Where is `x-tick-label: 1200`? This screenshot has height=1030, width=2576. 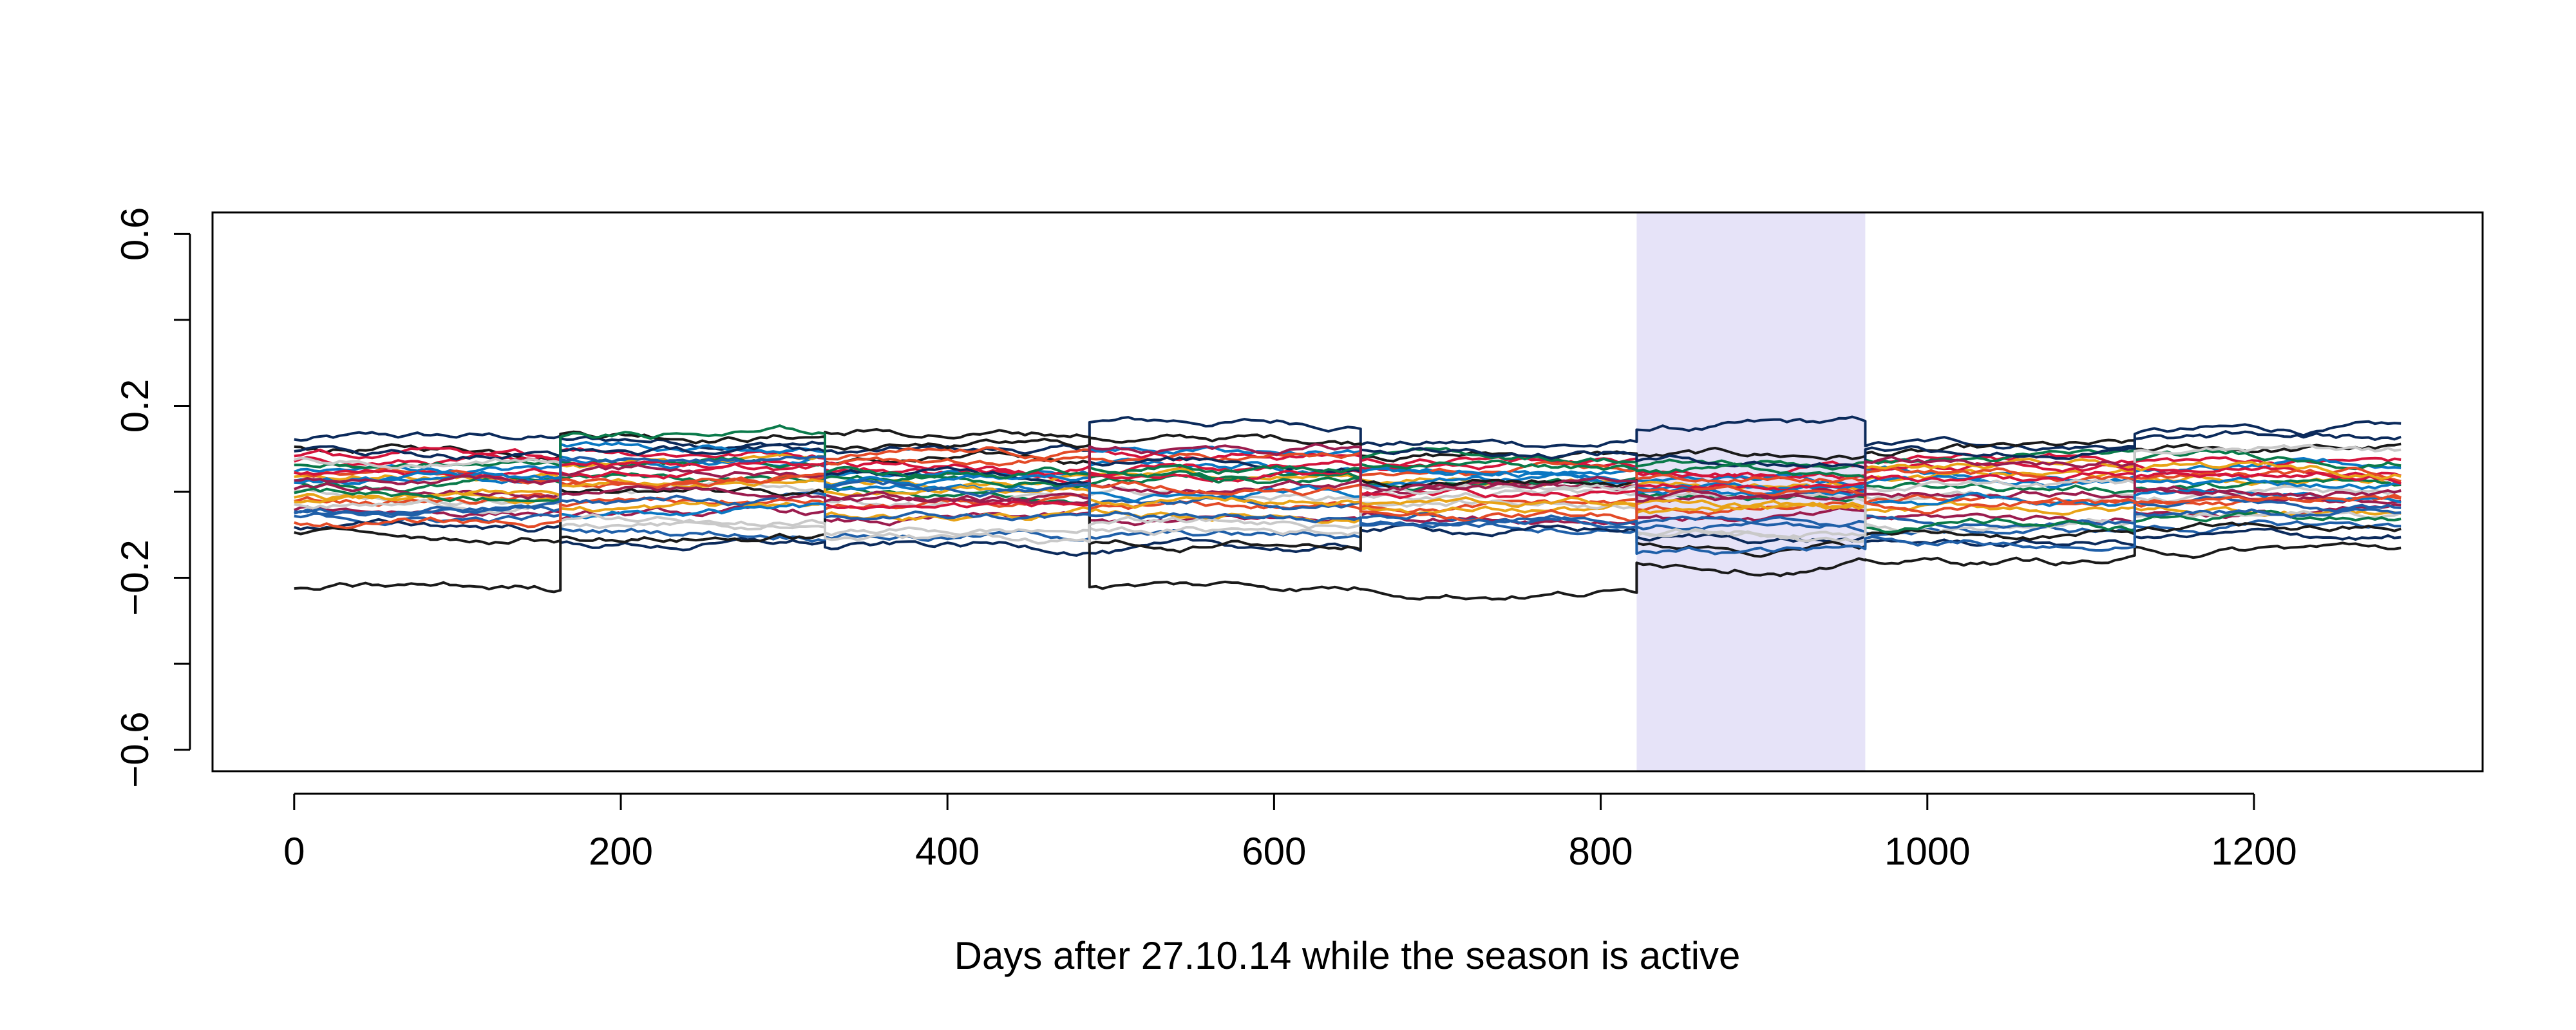
x-tick-label: 1200 is located at coordinates (2254, 851).